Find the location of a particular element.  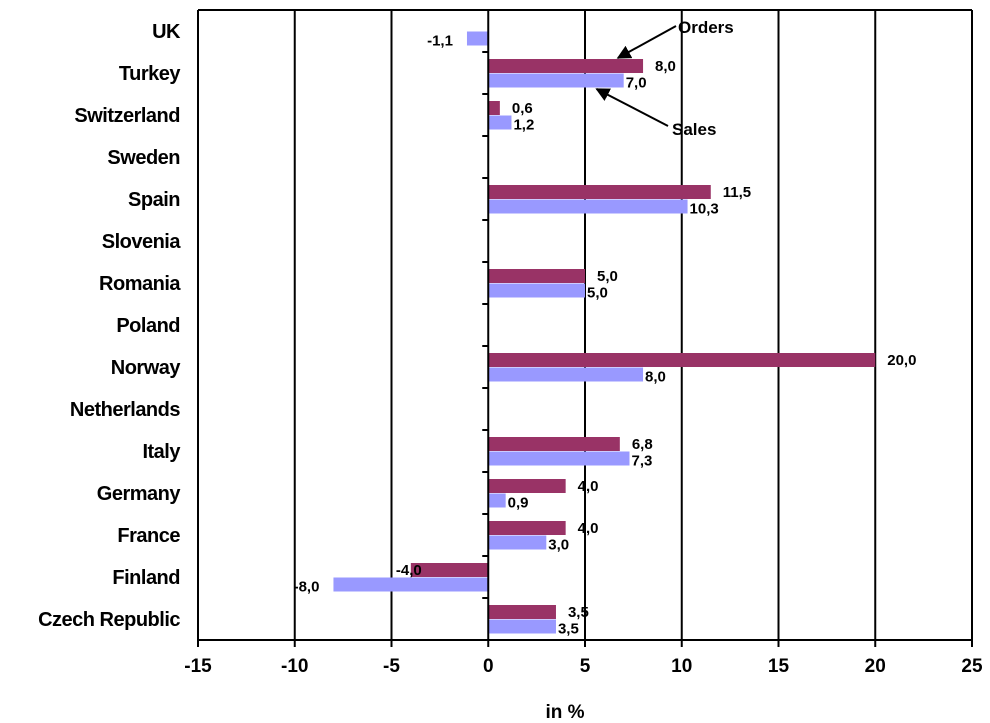

x-tick-label: -10 is located at coordinates (294, 666).